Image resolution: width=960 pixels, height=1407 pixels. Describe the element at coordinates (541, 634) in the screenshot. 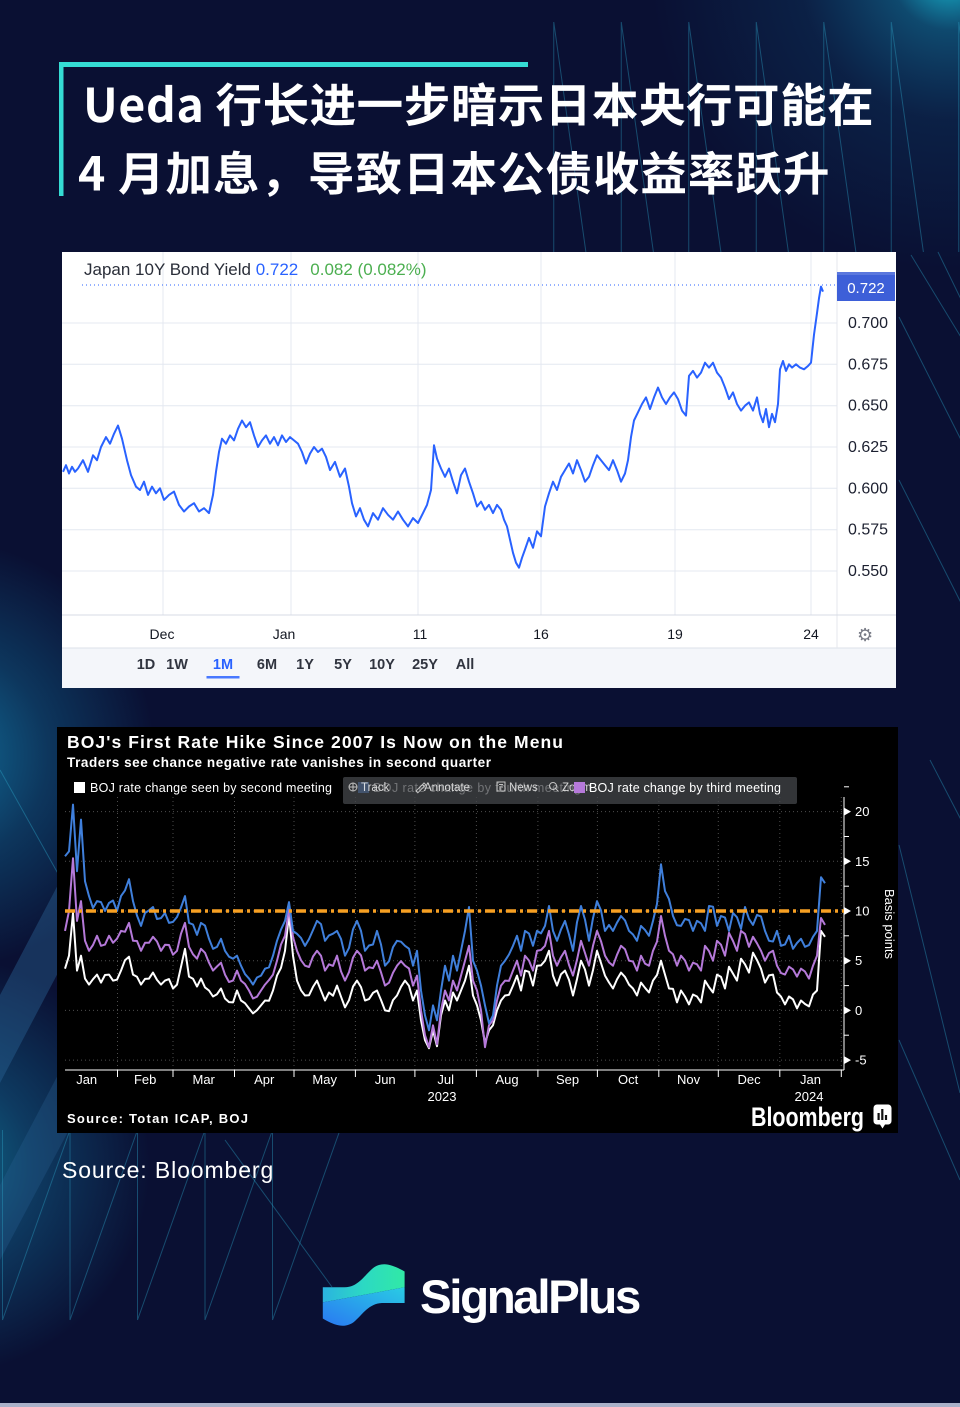

I see `svg-text: 16` at that location.